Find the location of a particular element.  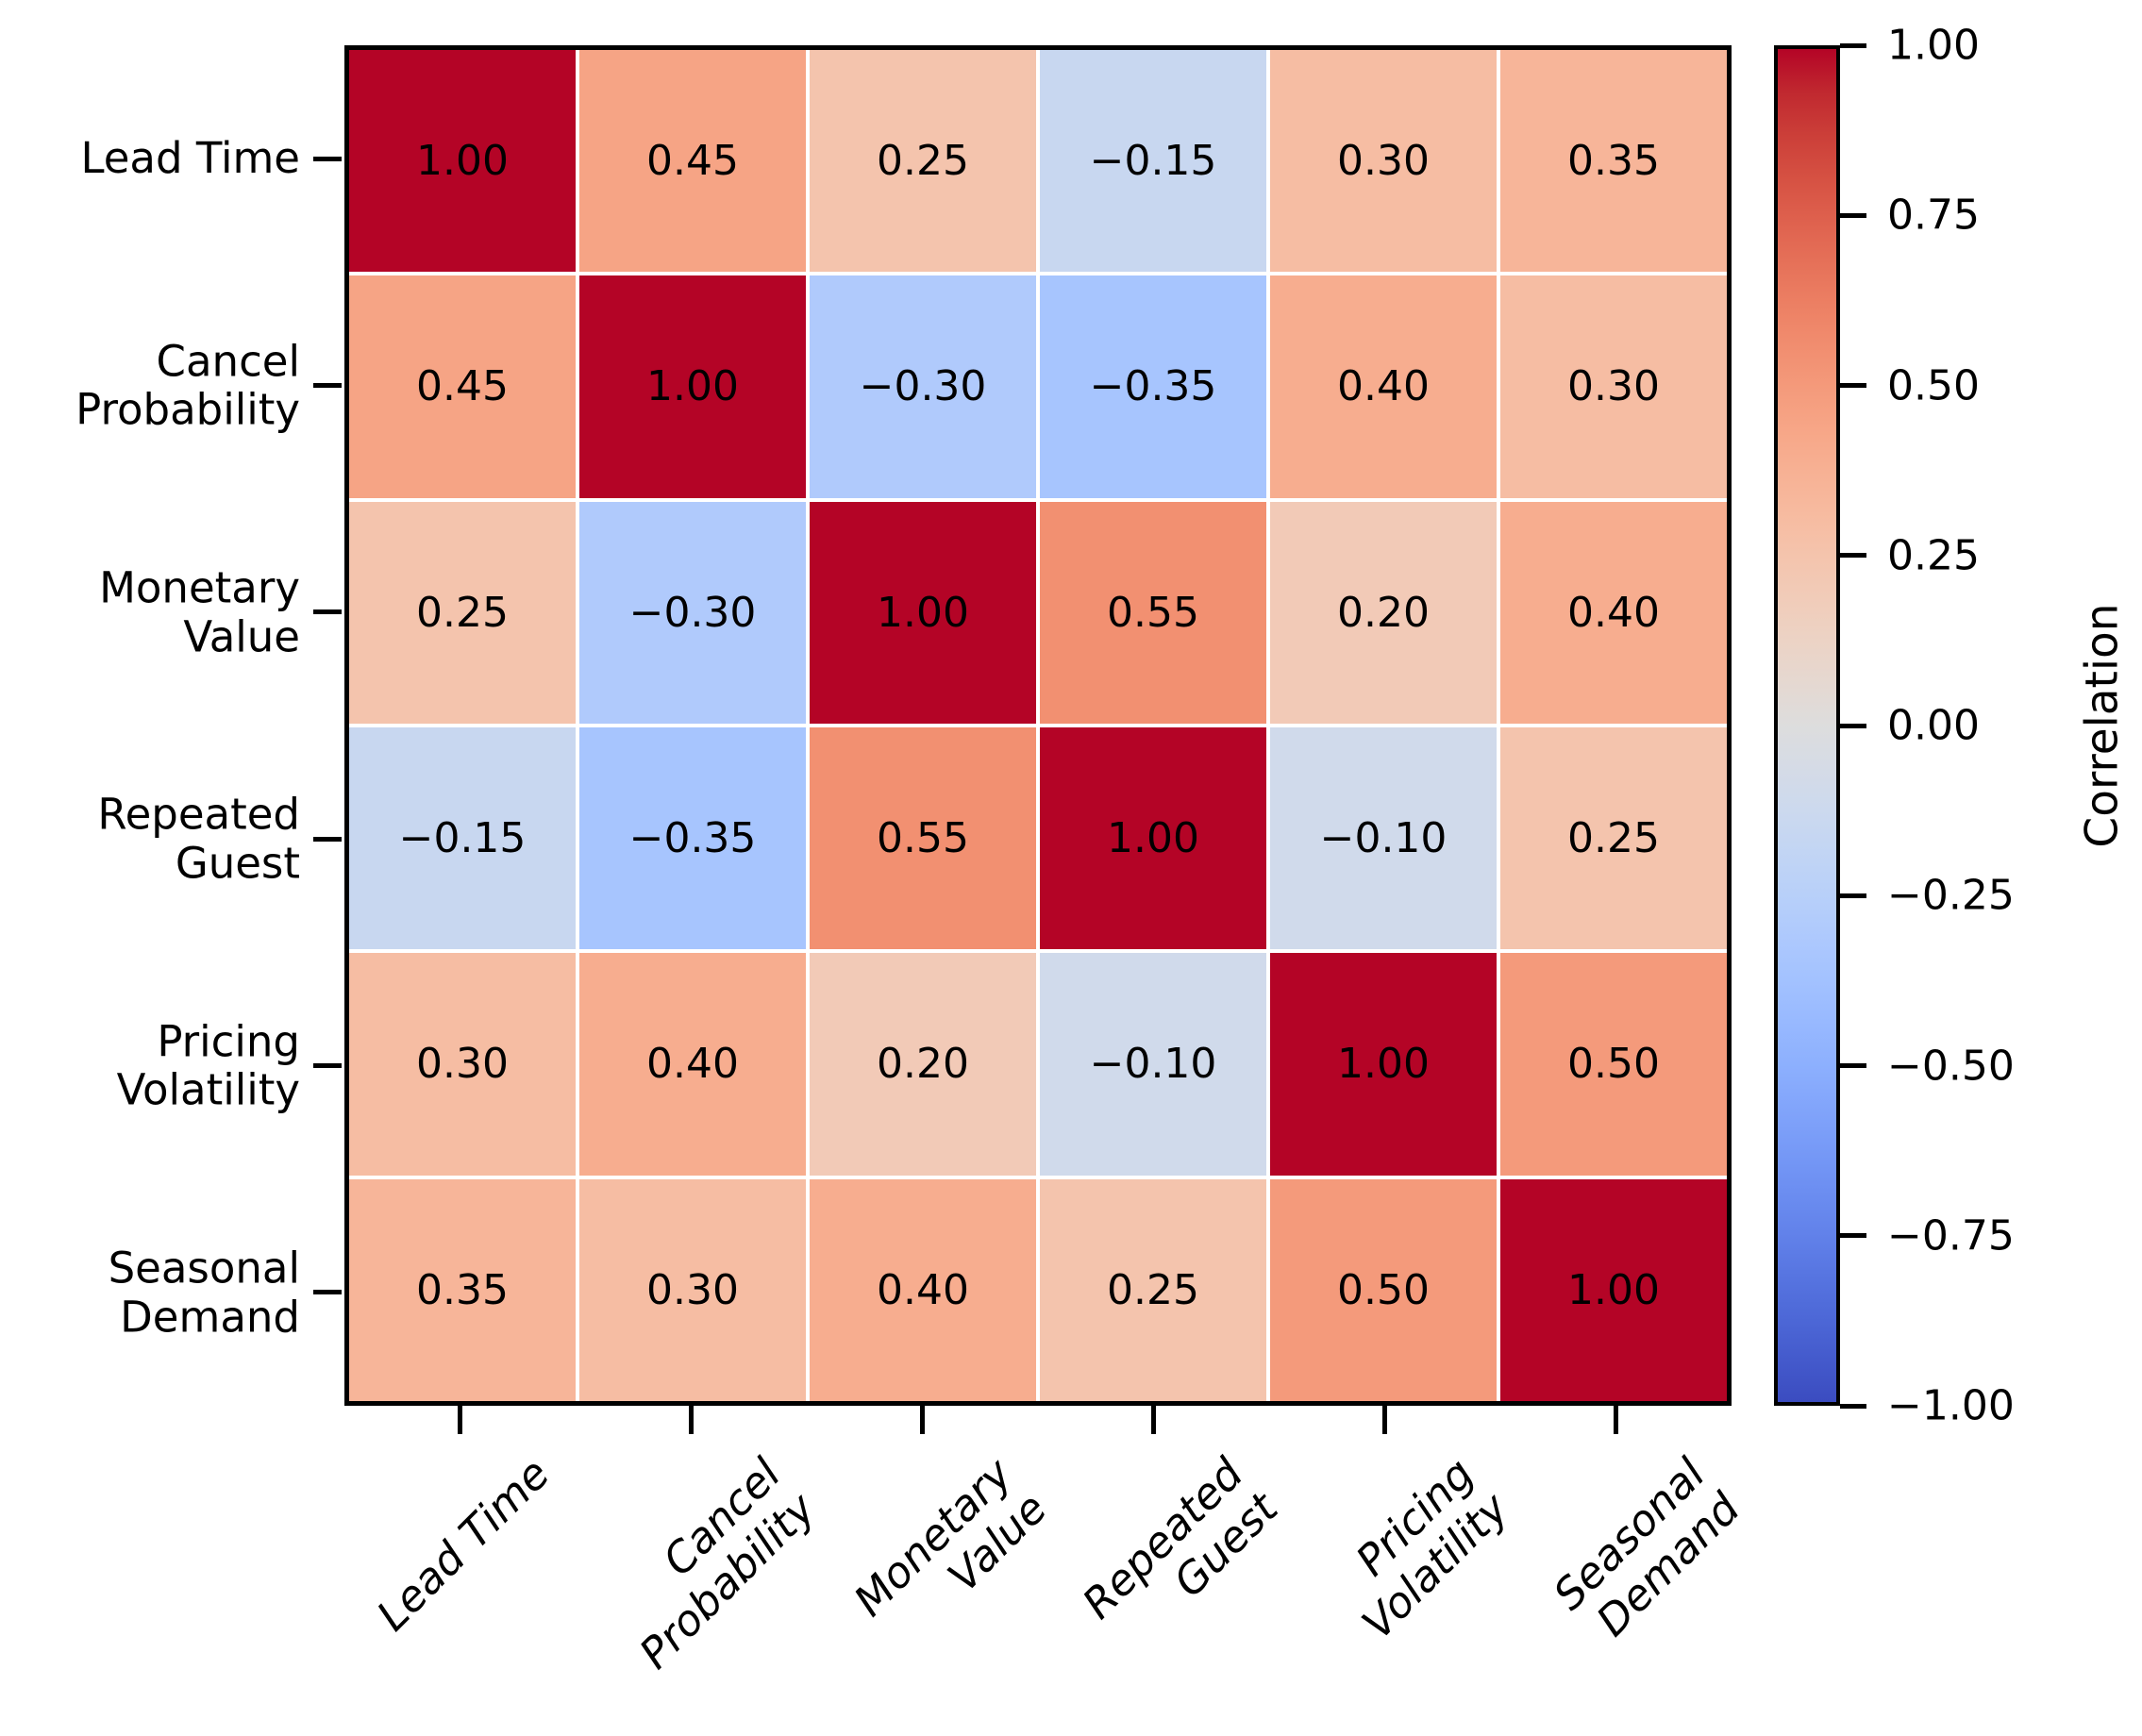

heatmap-cell: 0.45 is located at coordinates (462, 387).